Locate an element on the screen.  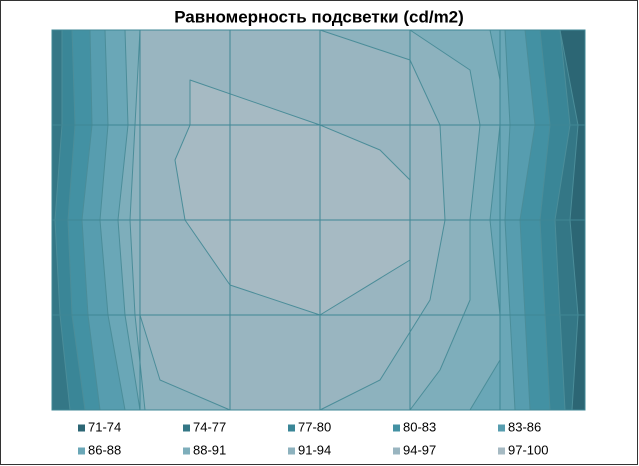
legend-label: 77-80 is located at coordinates (314, 426).